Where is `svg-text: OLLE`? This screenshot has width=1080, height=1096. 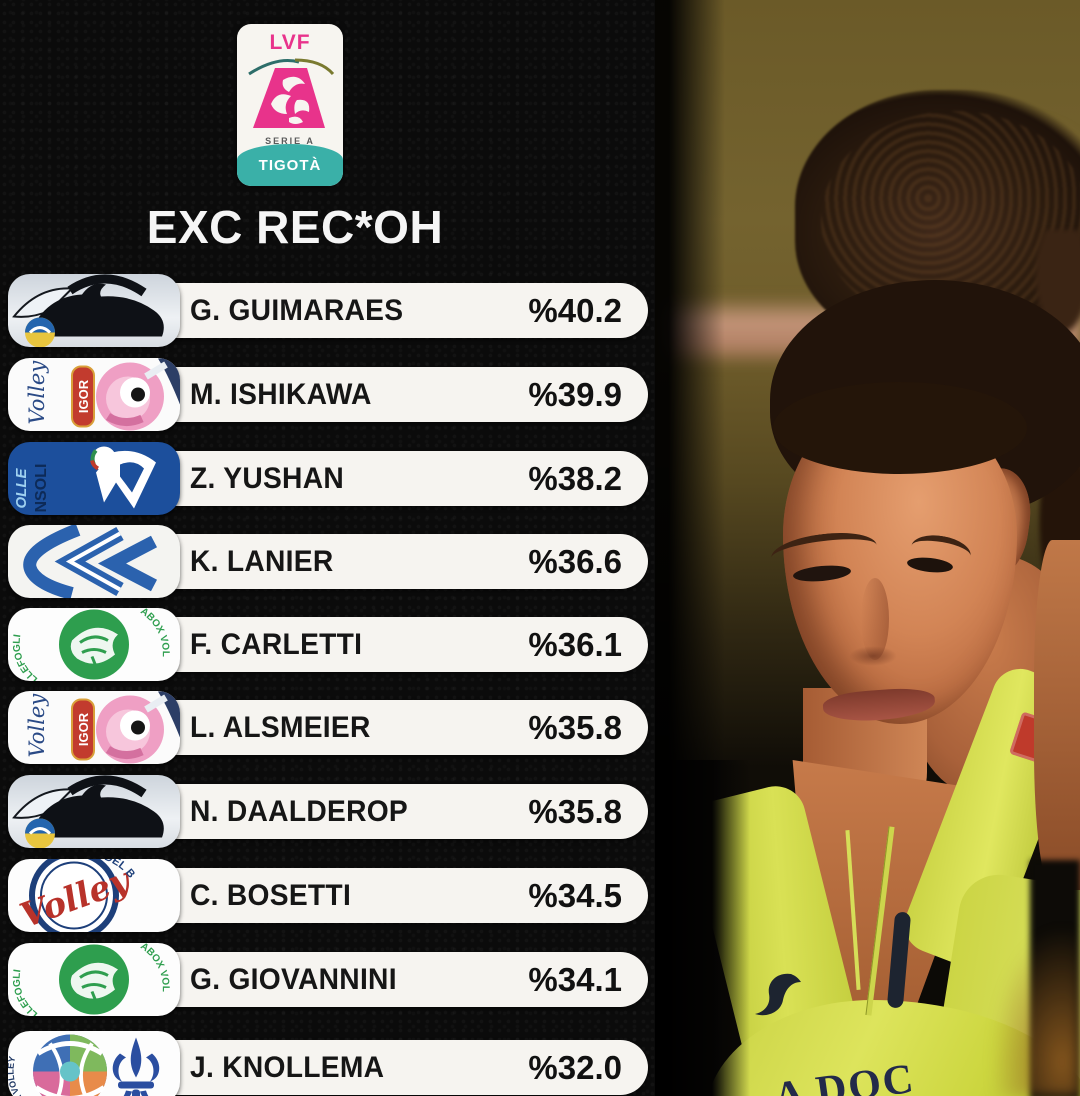
svg-text: OLLE is located at coordinates (21, 488).